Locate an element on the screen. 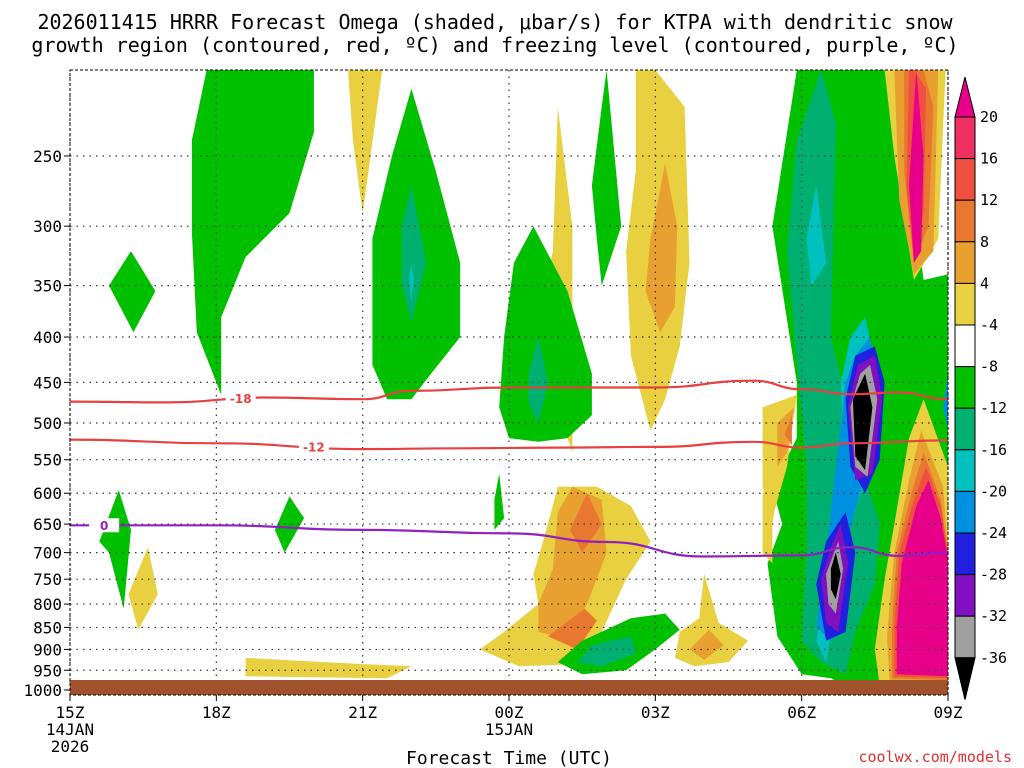 The image size is (1024, 768). colorbar-top-triangle is located at coordinates (965, 97).